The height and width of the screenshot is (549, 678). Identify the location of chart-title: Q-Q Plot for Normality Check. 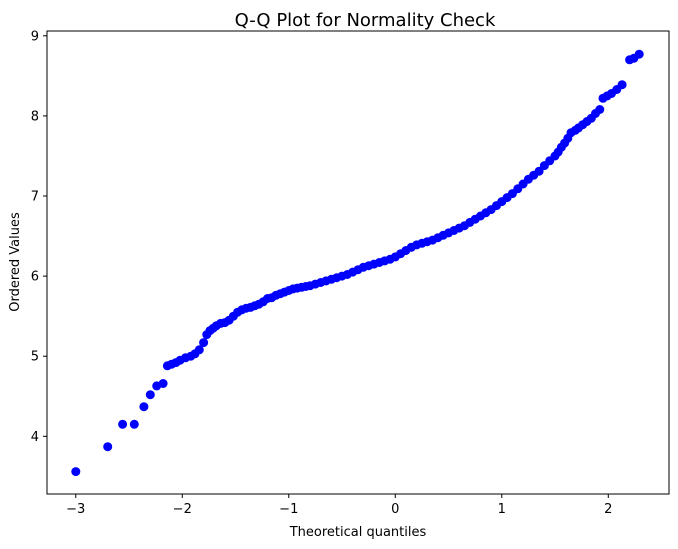
(365, 20).